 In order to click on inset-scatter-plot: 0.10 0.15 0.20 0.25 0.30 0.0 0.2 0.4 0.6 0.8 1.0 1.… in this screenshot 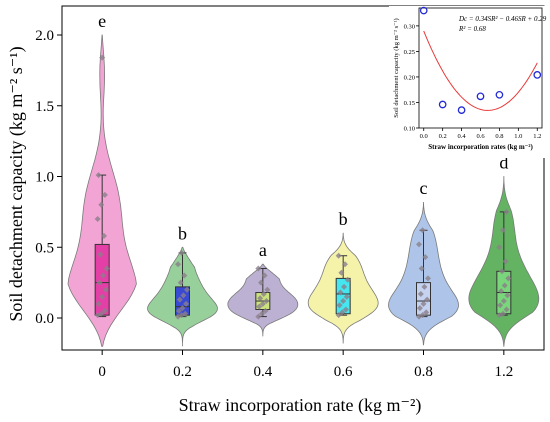, I will do `click(468, 82)`.